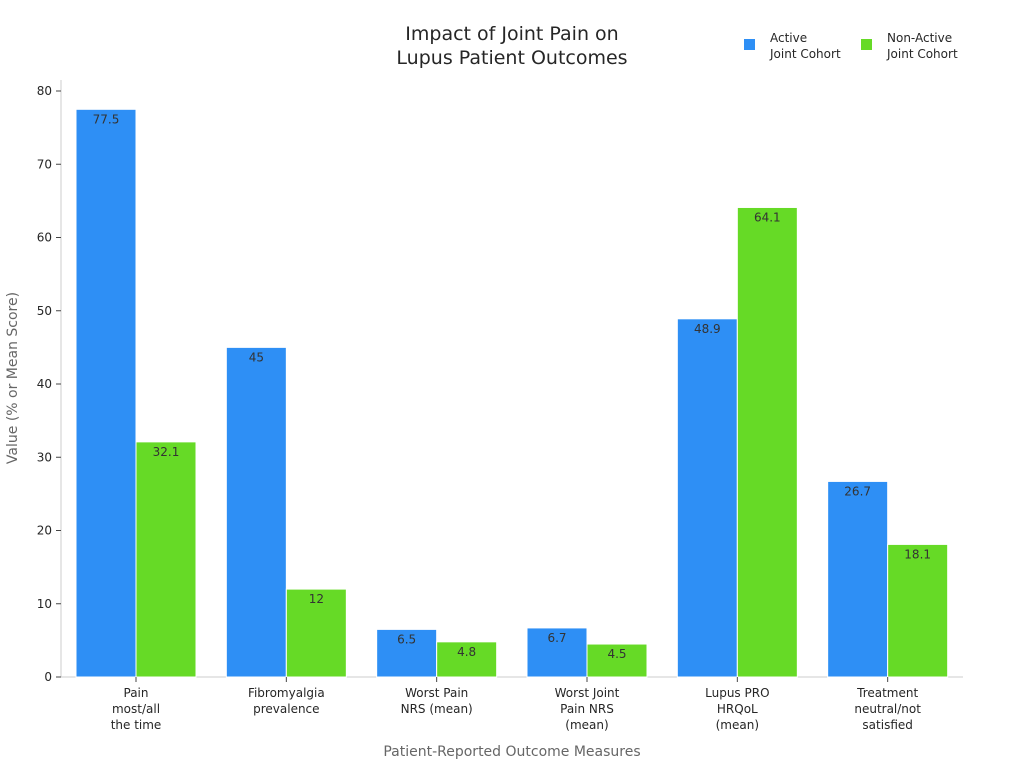  What do you see at coordinates (511, 752) in the screenshot?
I see `x-axis-title: Patient-Reported Outcome Measures` at bounding box center [511, 752].